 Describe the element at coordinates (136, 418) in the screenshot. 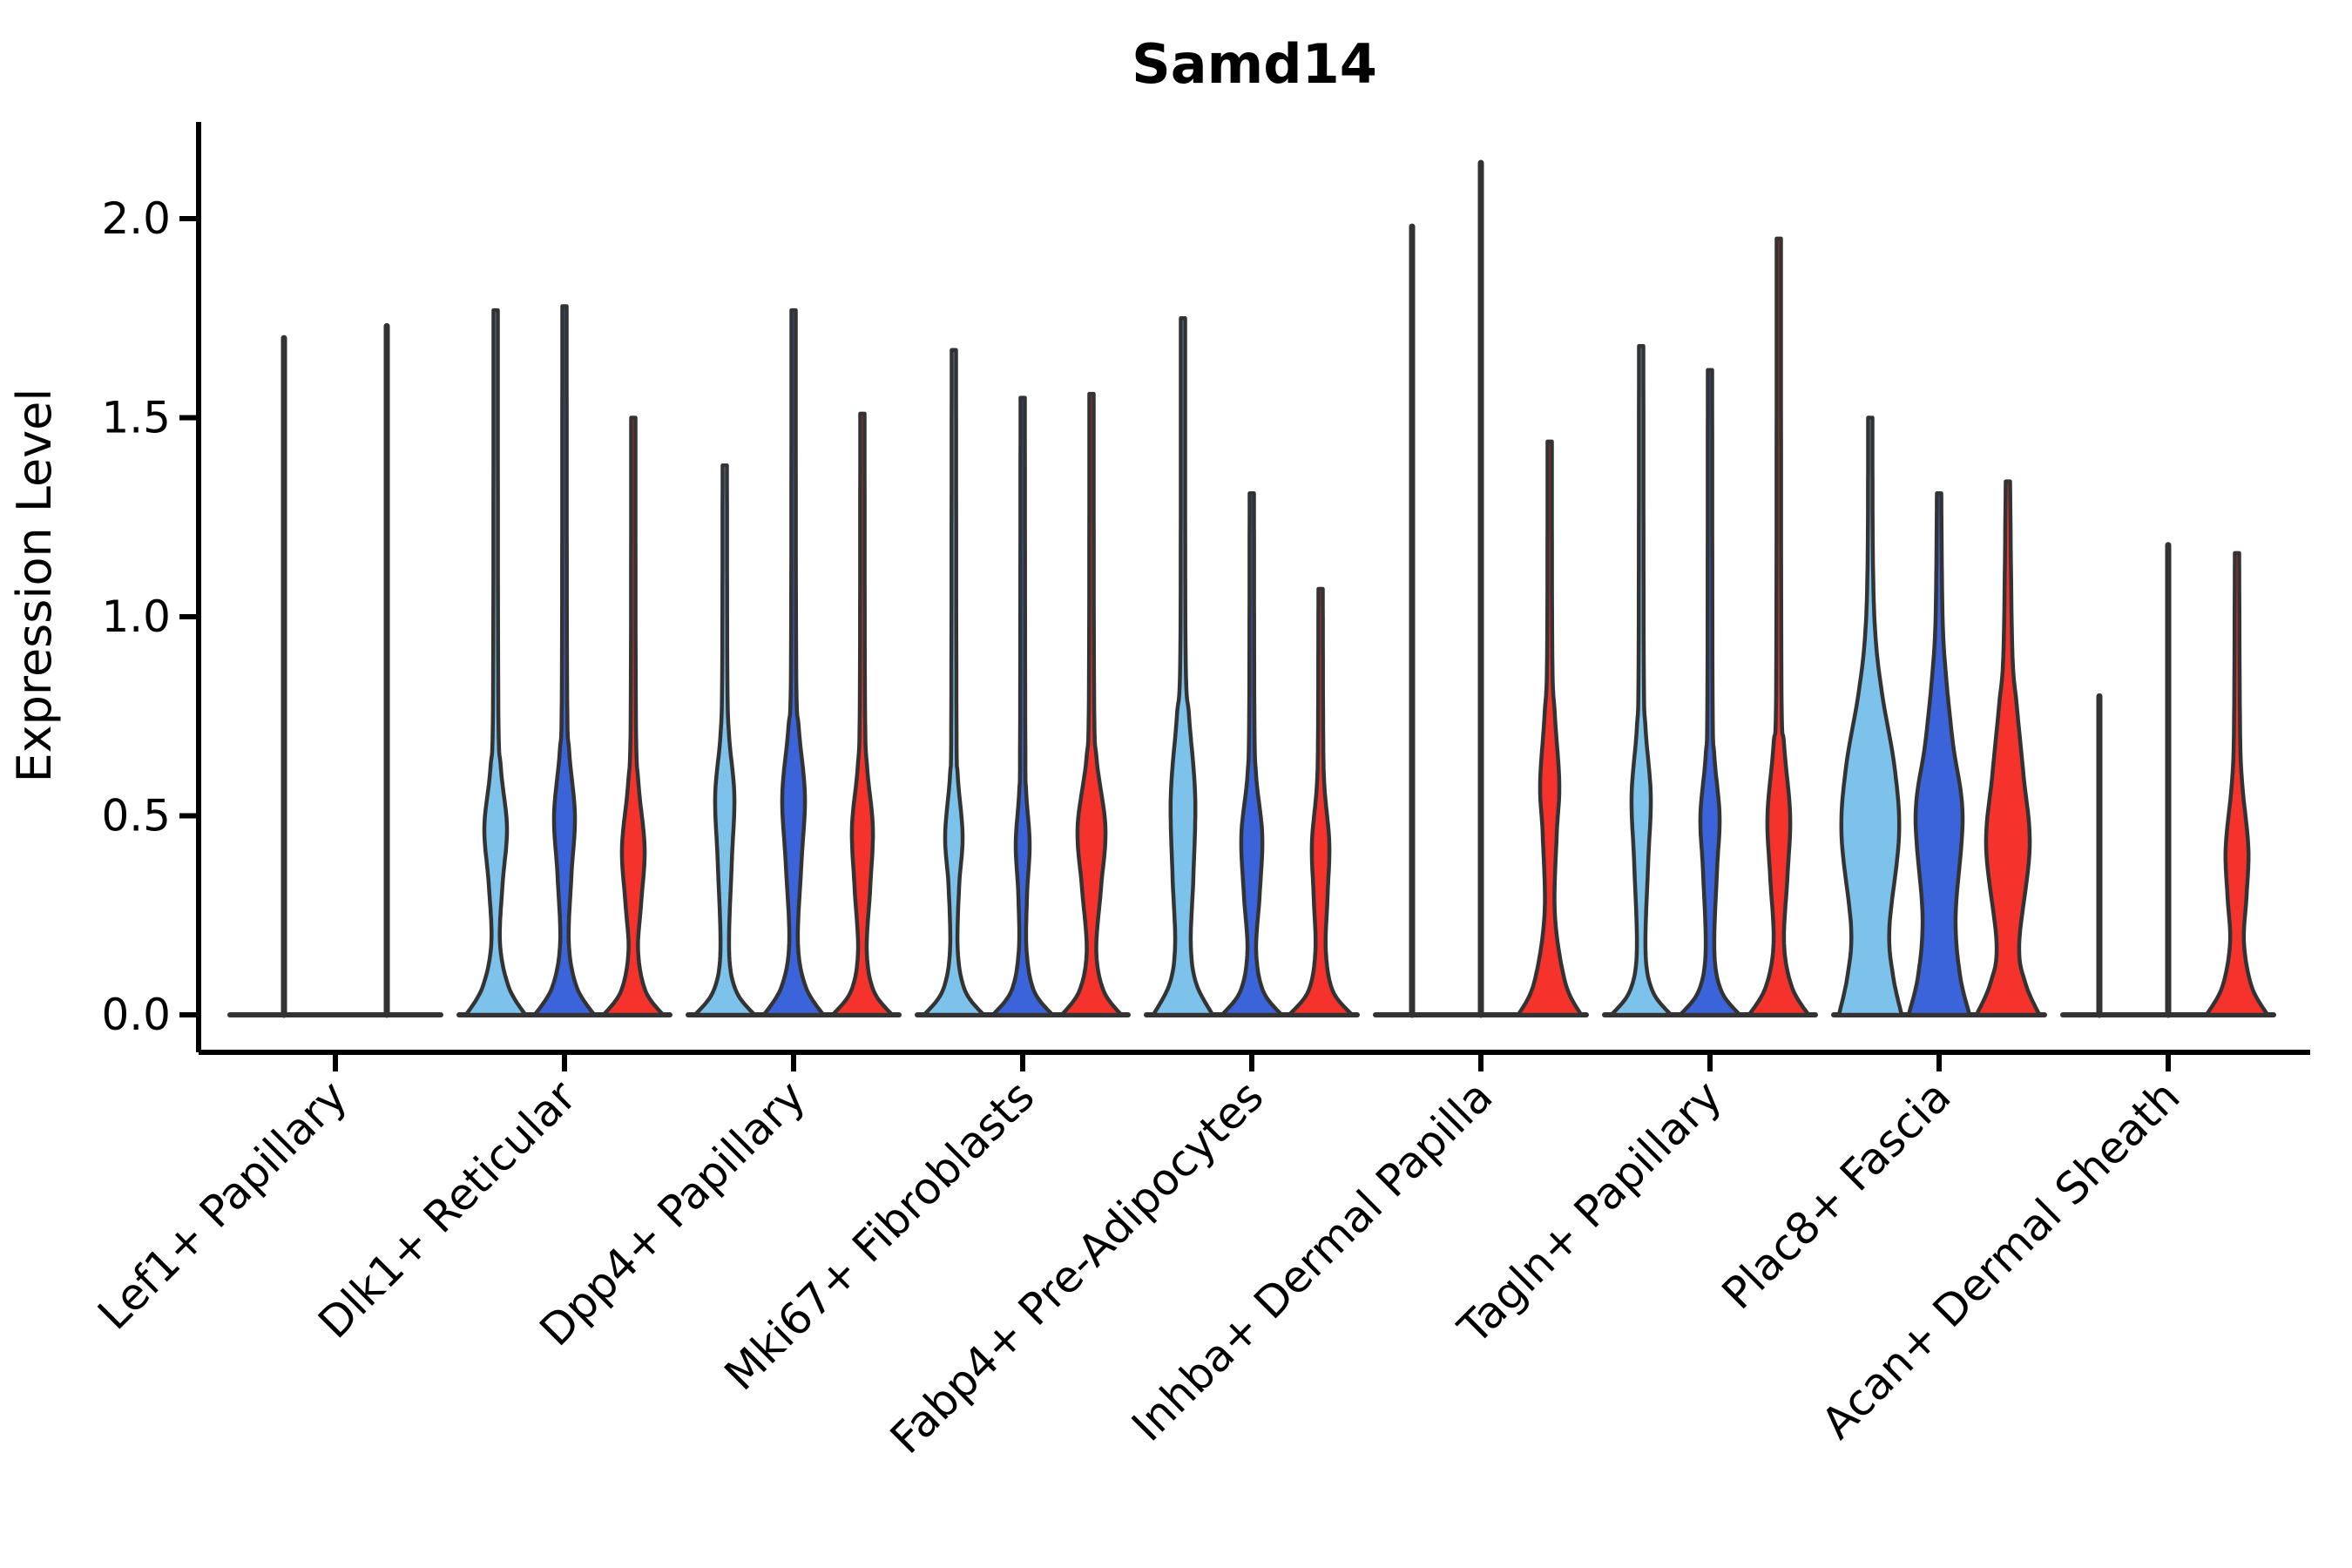

I see `y-tick-label: 1.5` at that location.